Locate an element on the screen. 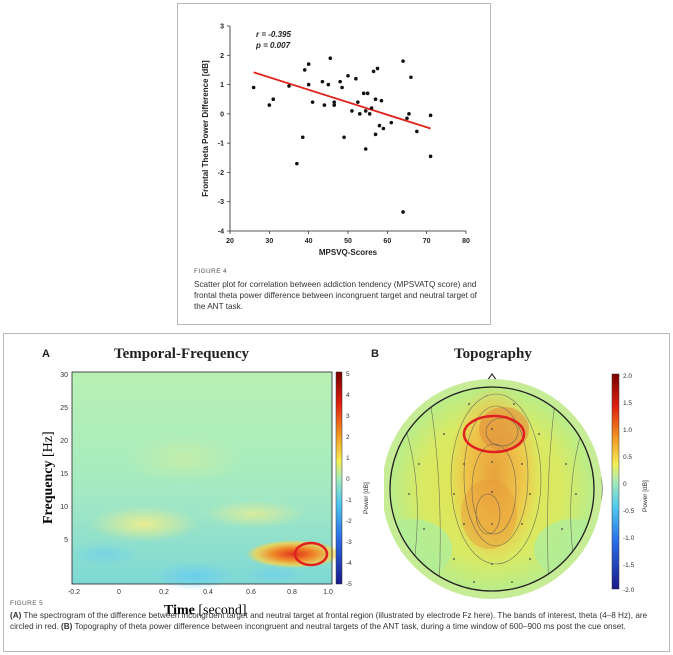 This screenshot has height=655, width=673. x-tick-label: 80 is located at coordinates (466, 241).